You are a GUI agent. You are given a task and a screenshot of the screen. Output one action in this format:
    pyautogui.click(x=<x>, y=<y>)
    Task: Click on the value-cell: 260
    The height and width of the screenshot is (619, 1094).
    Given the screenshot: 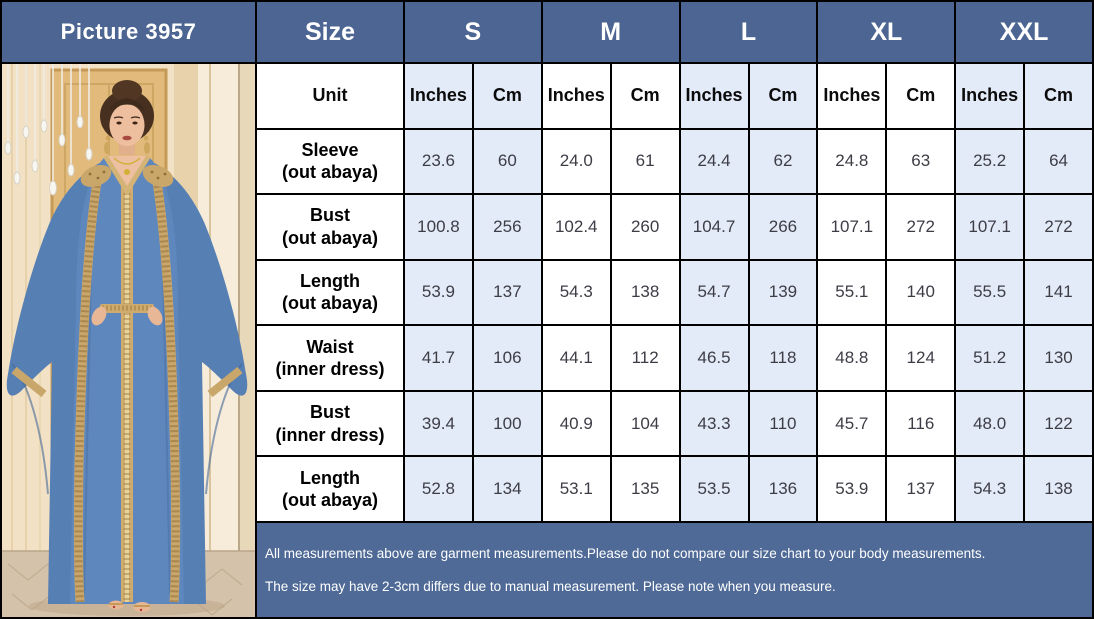 What is the action you would take?
    pyautogui.click(x=645, y=227)
    